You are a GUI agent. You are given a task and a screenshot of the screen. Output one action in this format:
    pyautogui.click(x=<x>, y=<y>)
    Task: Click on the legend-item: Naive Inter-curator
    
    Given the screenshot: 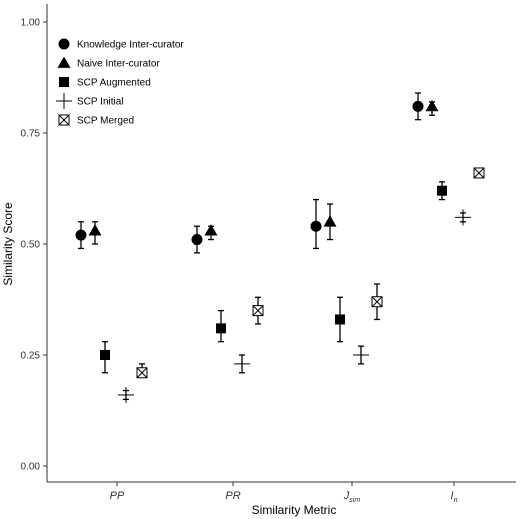 What is the action you would take?
    pyautogui.click(x=108, y=63)
    